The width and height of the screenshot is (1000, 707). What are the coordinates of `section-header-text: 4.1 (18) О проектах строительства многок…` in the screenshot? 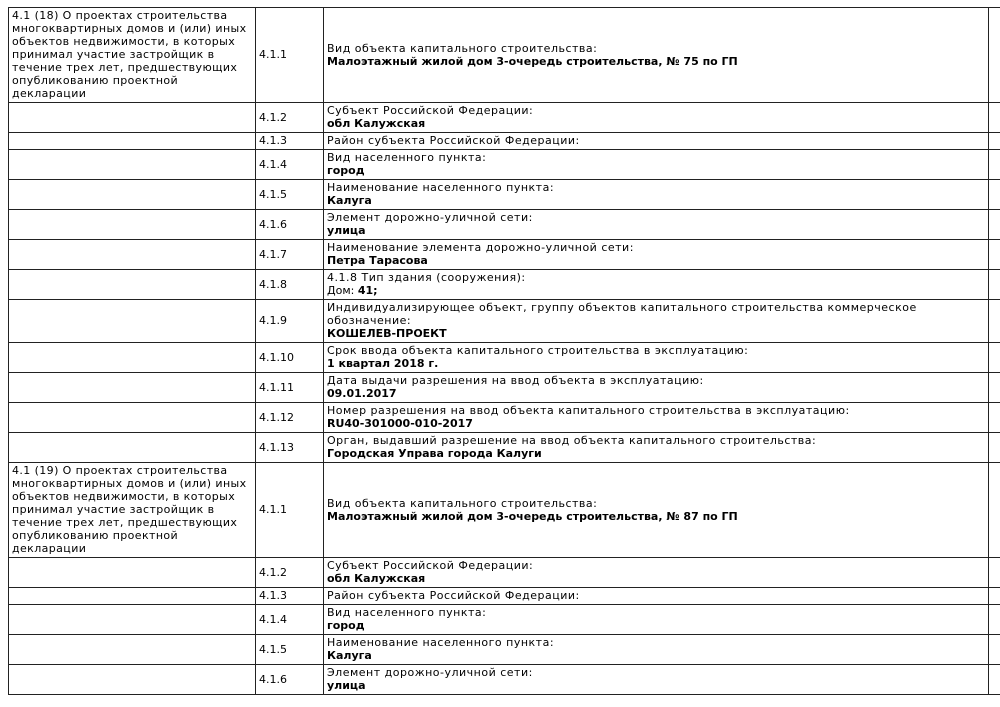 It's located at (129, 54).